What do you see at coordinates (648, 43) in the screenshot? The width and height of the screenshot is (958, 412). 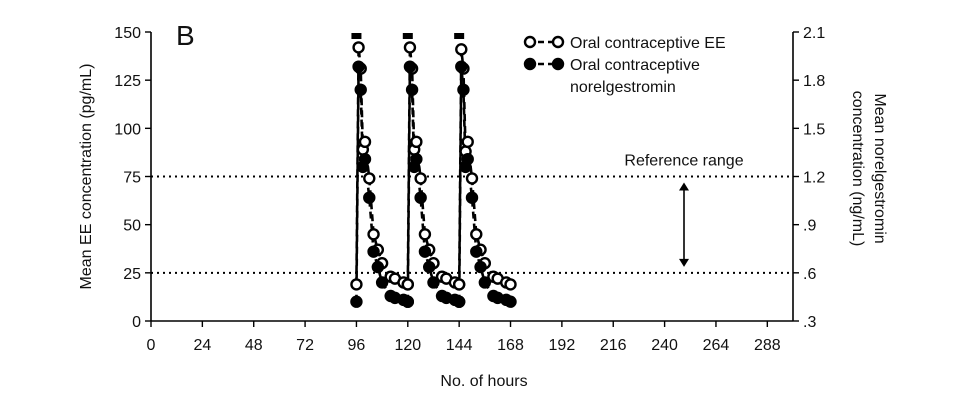 I see `legend-label: Oral contraceptive EE` at bounding box center [648, 43].